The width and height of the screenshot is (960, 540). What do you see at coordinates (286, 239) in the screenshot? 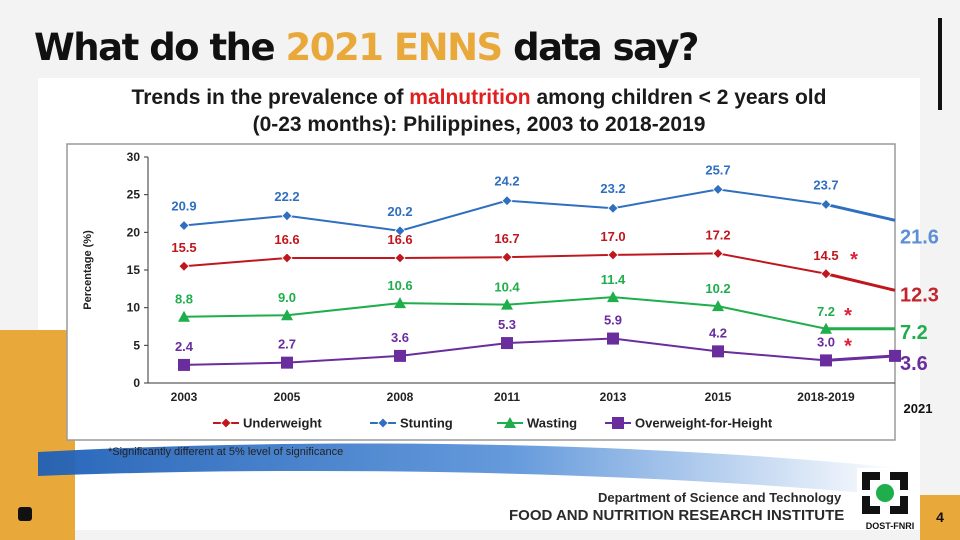
I see `data-label: 16.6` at bounding box center [286, 239].